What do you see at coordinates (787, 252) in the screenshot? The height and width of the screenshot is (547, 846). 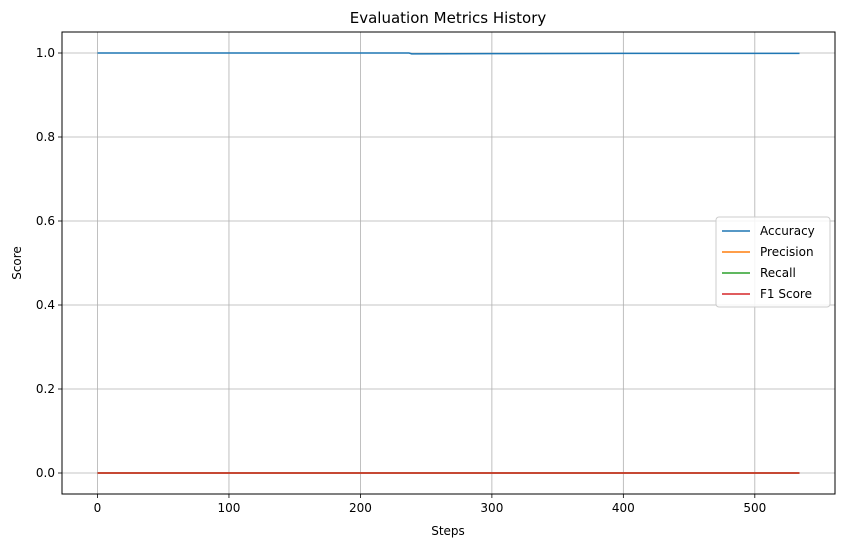 I see `legend-label-precision: Precision` at bounding box center [787, 252].